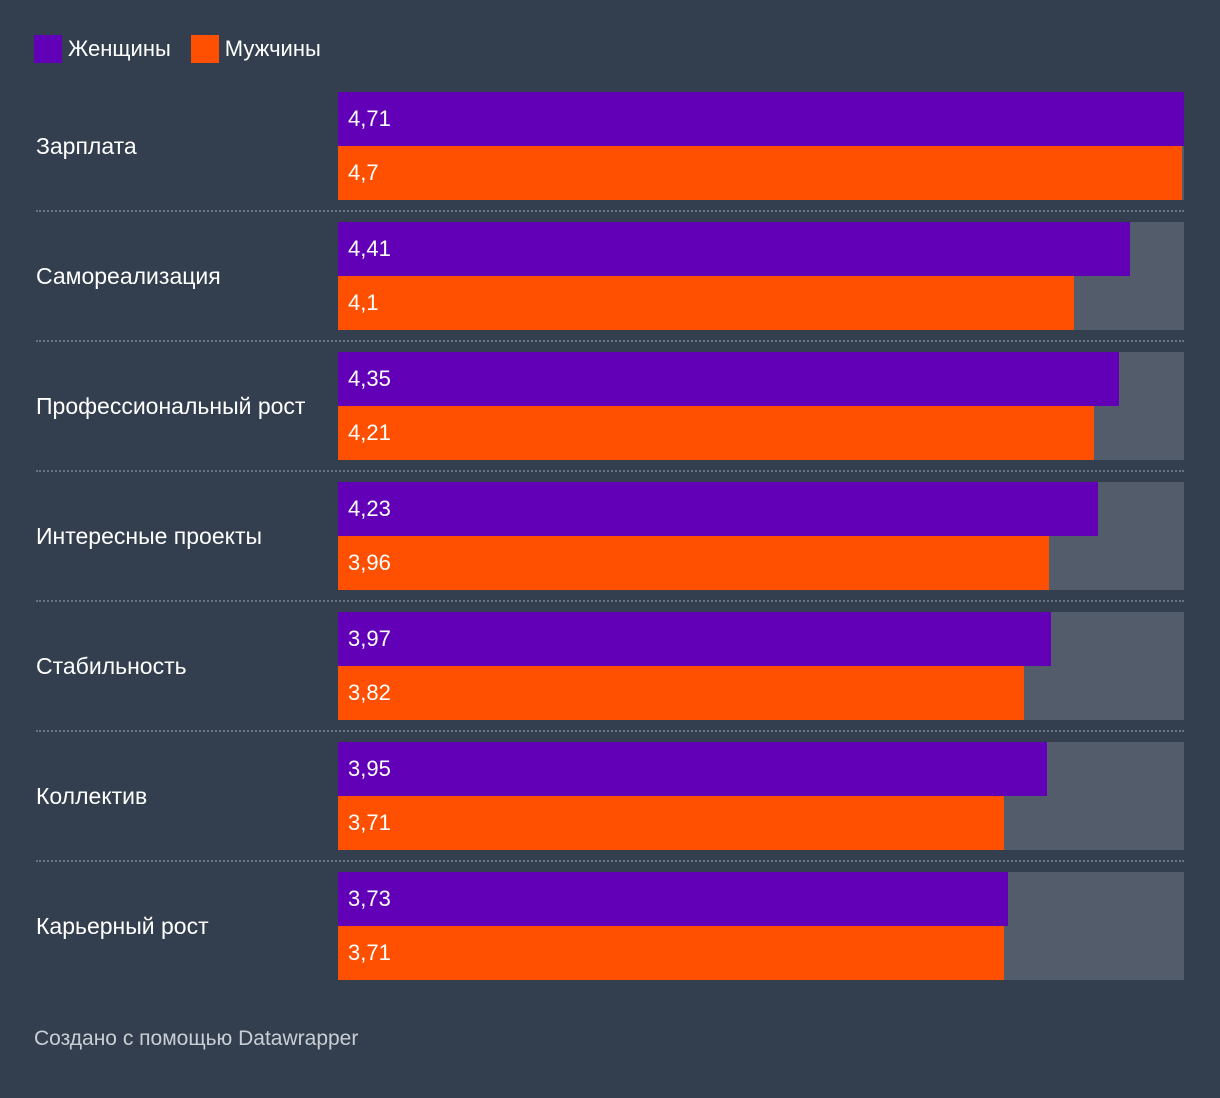  I want to click on legend-item-women: Женщины, so click(102, 49).